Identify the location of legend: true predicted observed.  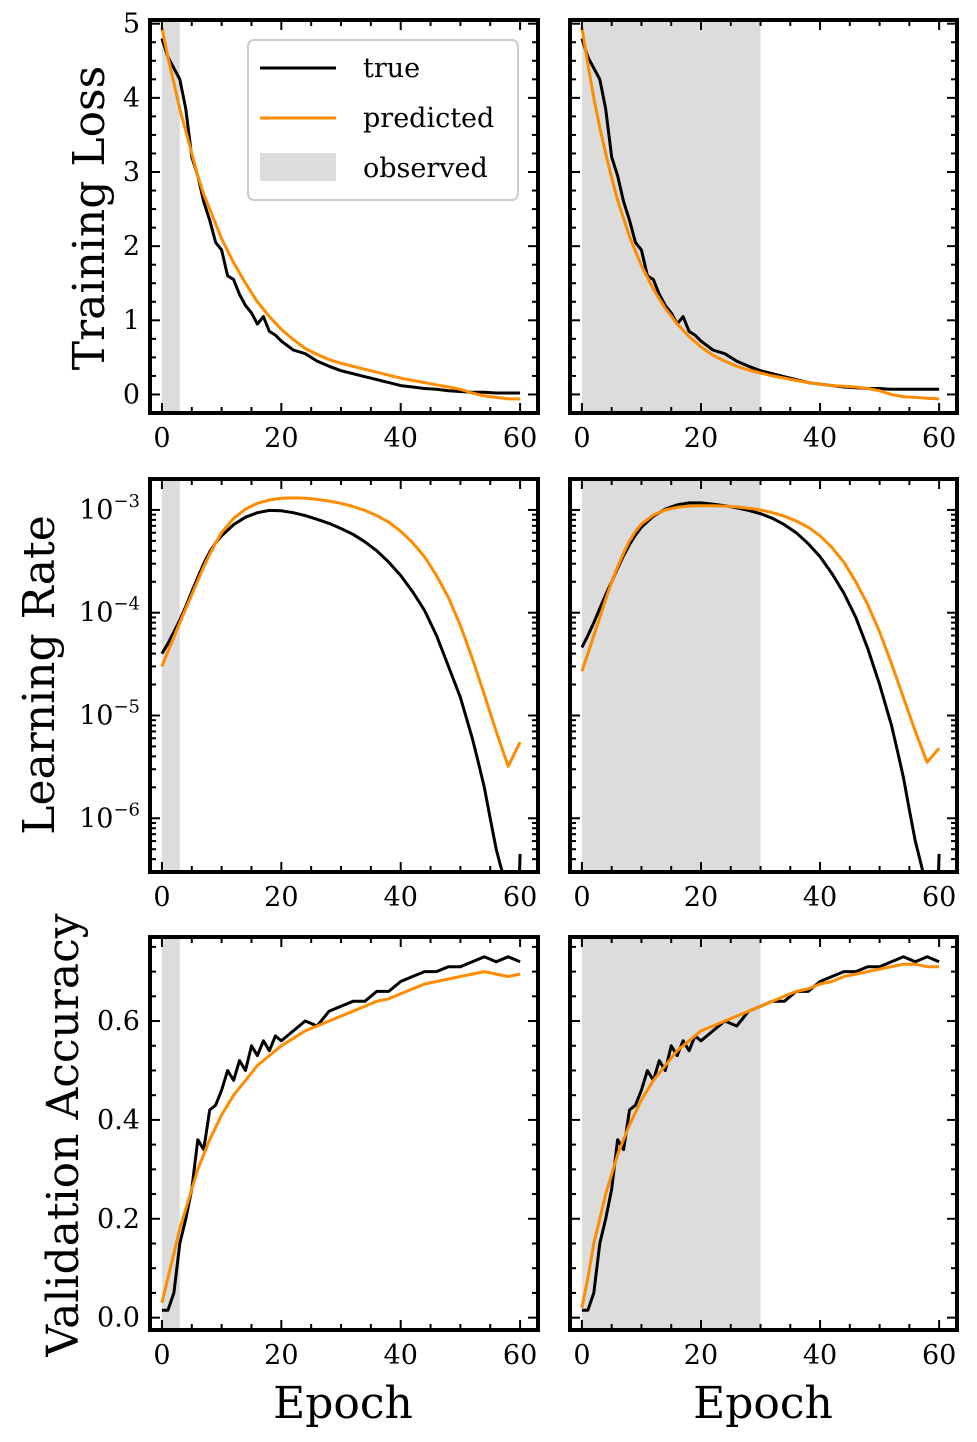
(383, 120).